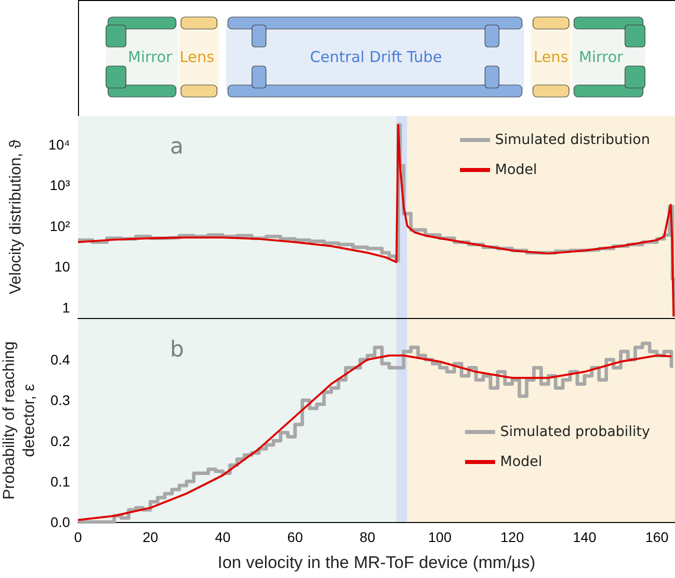 This screenshot has height=578, width=675. What do you see at coordinates (78, 537) in the screenshot?
I see `x-tick-label: 0` at bounding box center [78, 537].